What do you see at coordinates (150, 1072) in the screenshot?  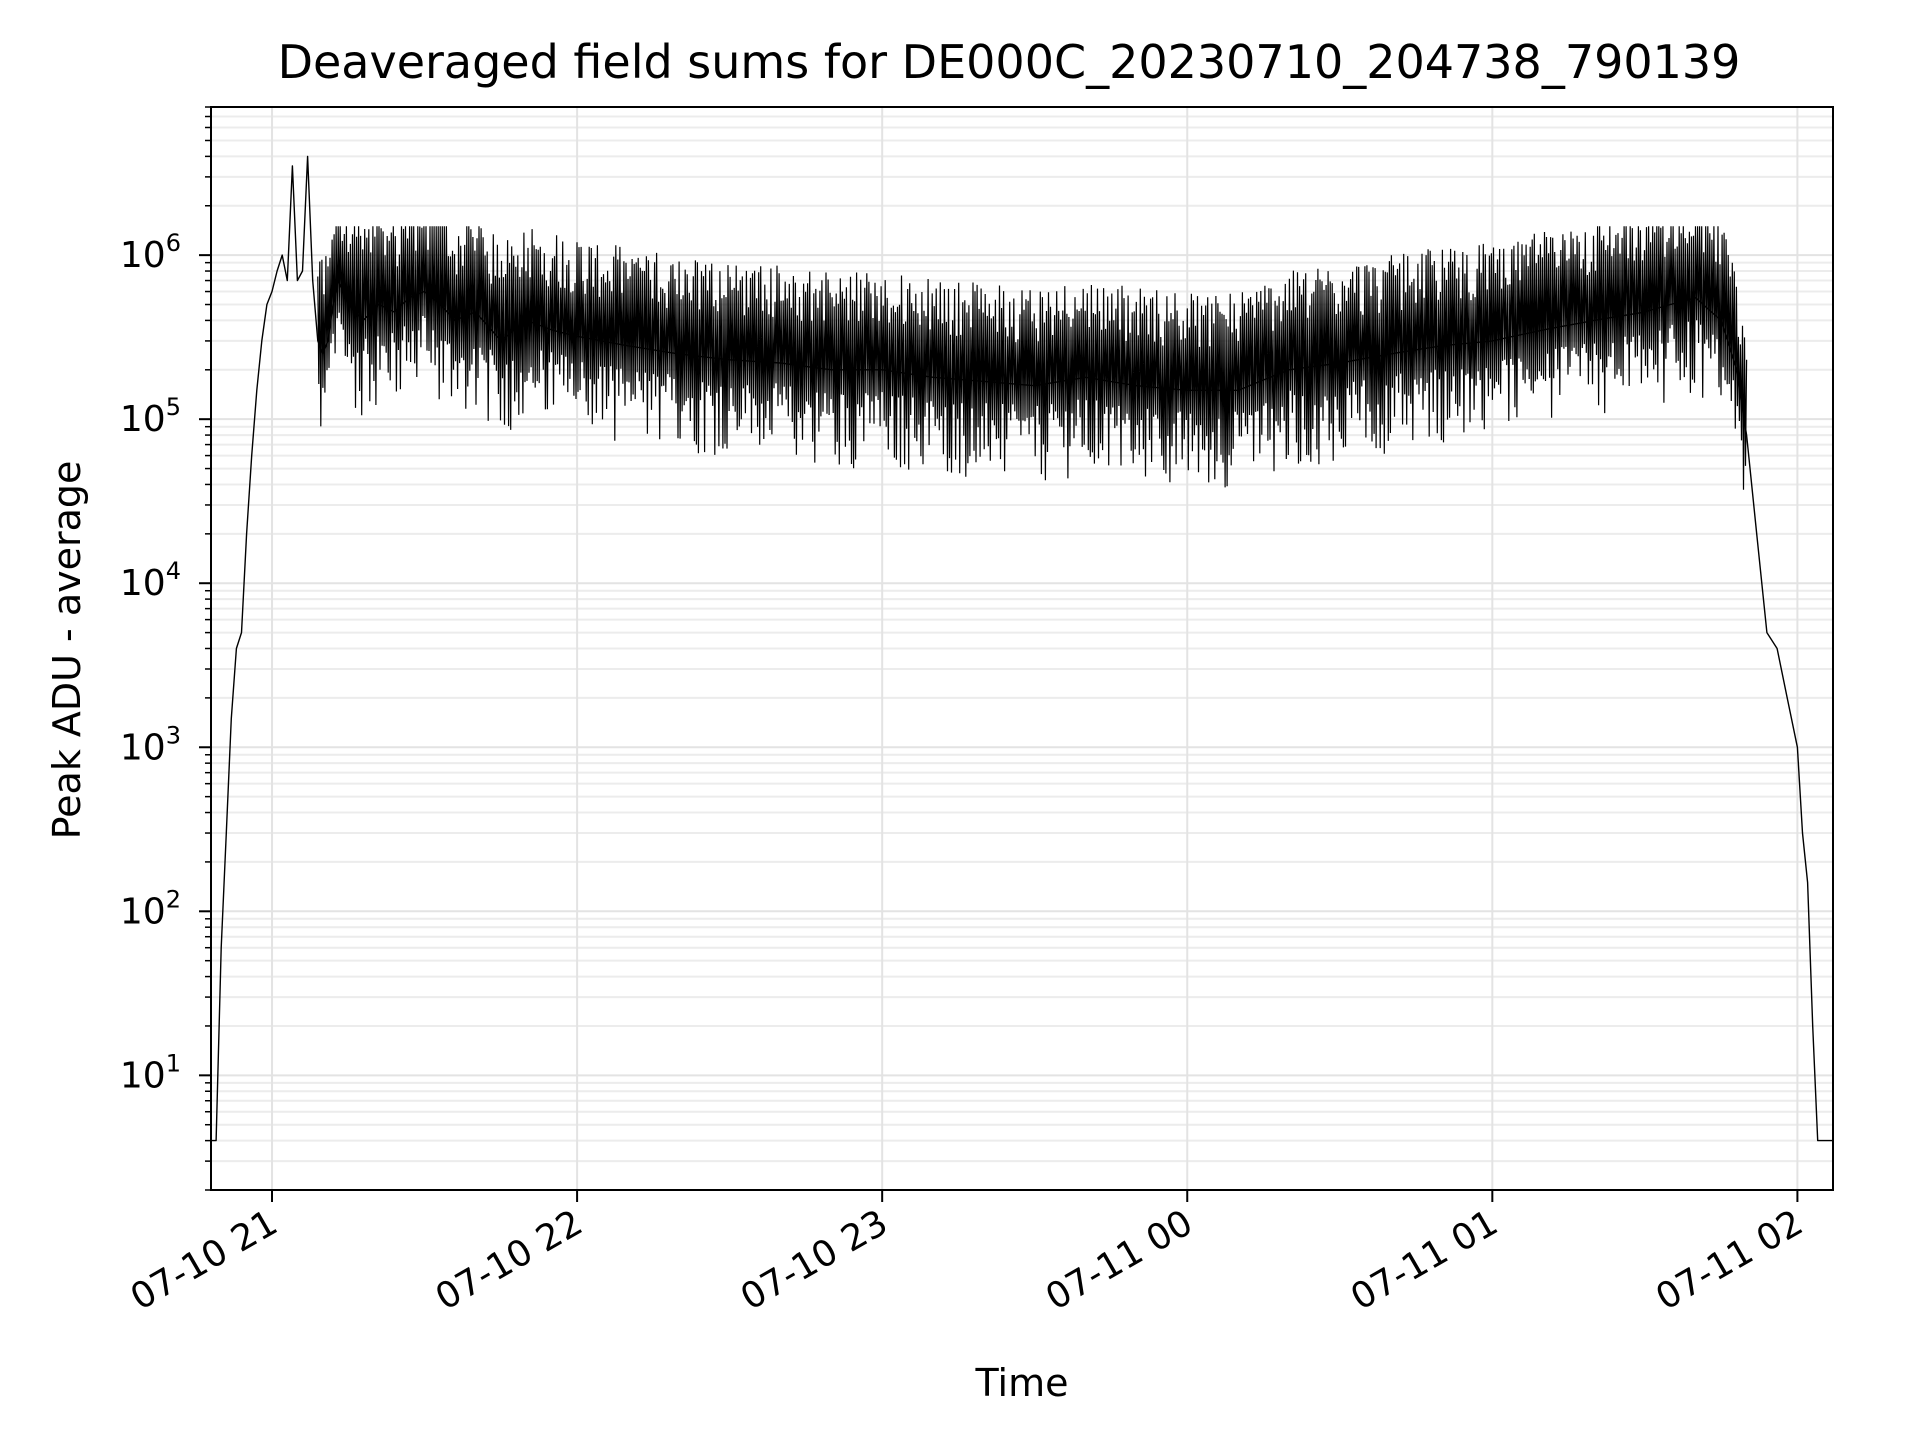 I see `y-tick-label: 10¹` at bounding box center [150, 1072].